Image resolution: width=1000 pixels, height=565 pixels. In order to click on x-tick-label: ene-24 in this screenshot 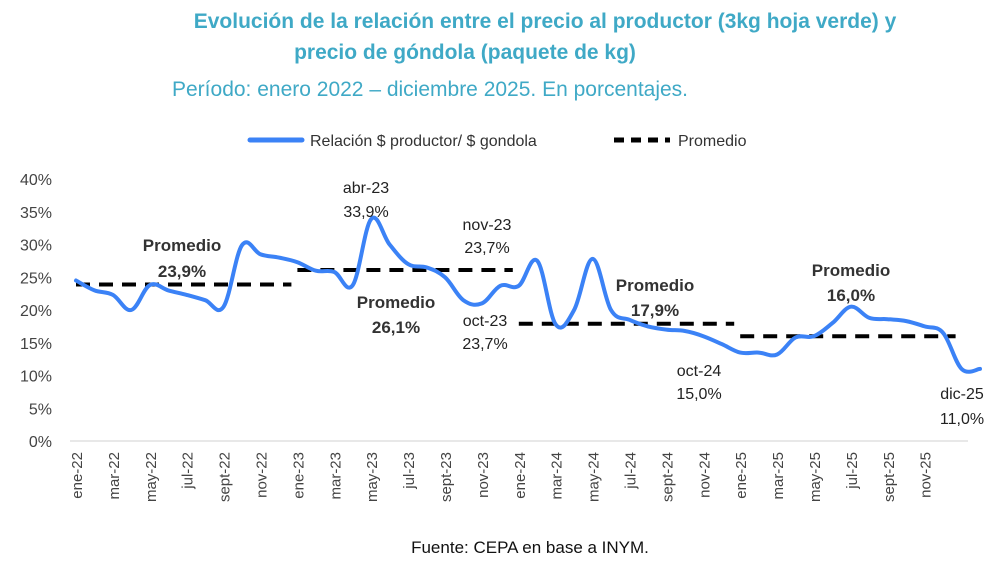, I will do `click(520, 475)`.